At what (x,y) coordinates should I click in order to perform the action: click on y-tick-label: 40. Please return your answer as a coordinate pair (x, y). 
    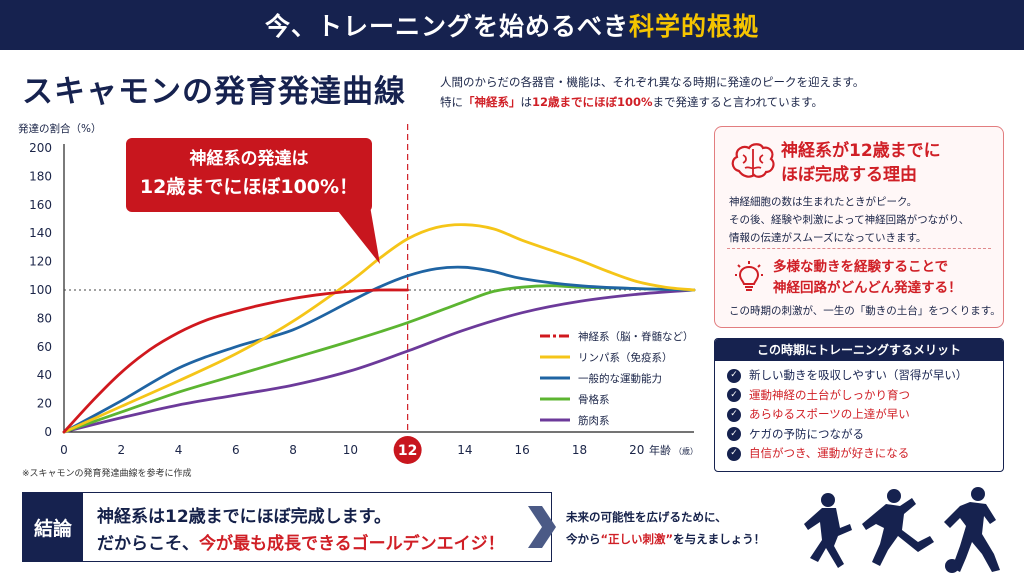
    Looking at the image, I should click on (44, 375).